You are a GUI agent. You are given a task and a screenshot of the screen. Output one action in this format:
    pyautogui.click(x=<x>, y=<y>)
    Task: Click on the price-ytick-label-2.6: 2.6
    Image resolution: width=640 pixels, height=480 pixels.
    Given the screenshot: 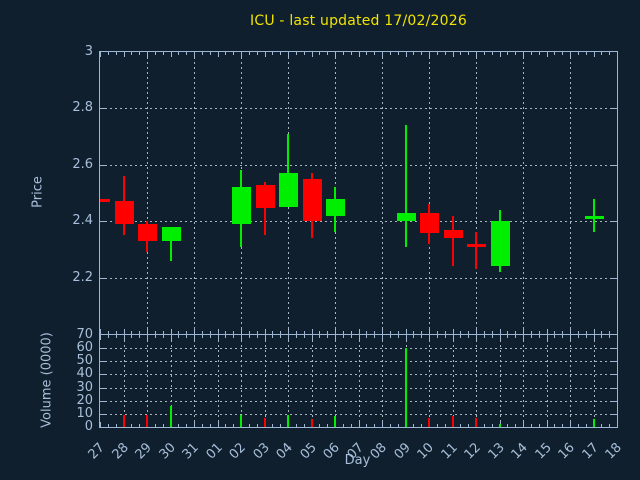 What is the action you would take?
    pyautogui.click(x=82, y=164)
    